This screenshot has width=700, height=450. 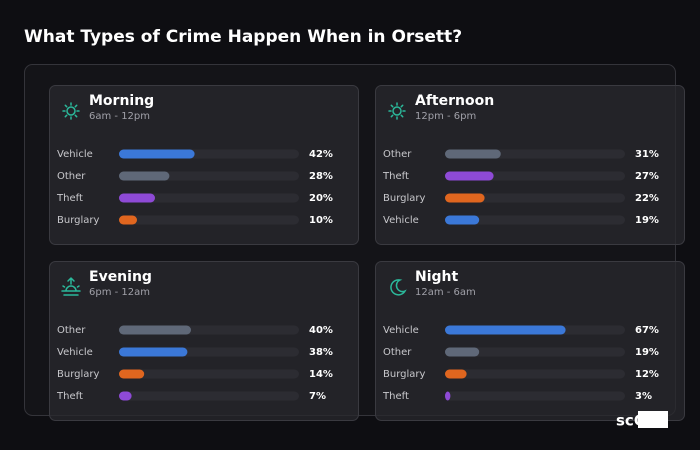 What do you see at coordinates (647, 198) in the screenshot?
I see `value-label: 22%` at bounding box center [647, 198].